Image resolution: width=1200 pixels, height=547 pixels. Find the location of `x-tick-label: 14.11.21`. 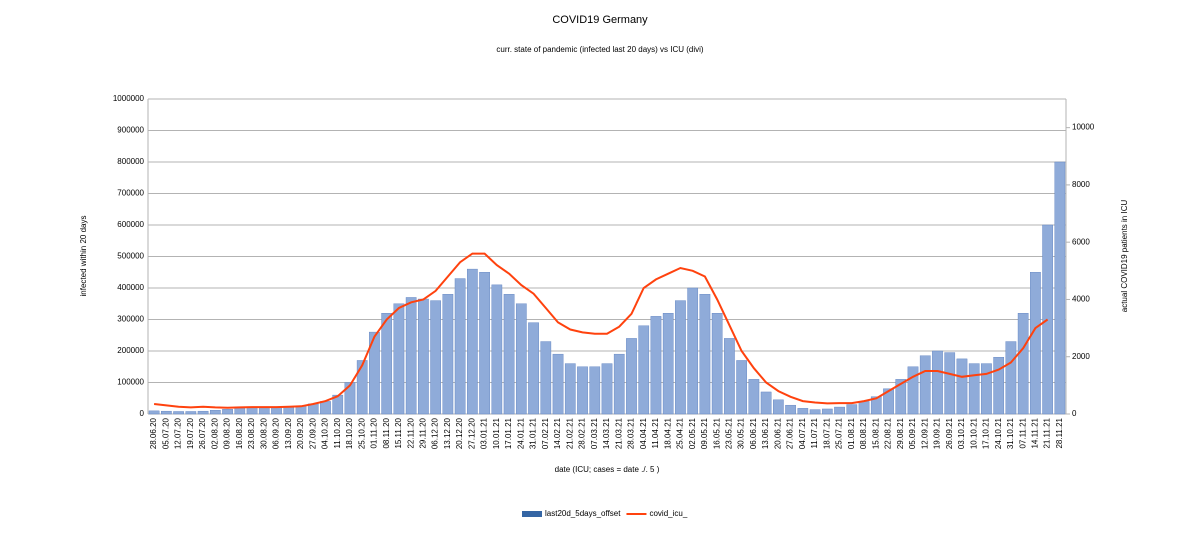

x-tick-label: 14.11.21 is located at coordinates (1035, 432).